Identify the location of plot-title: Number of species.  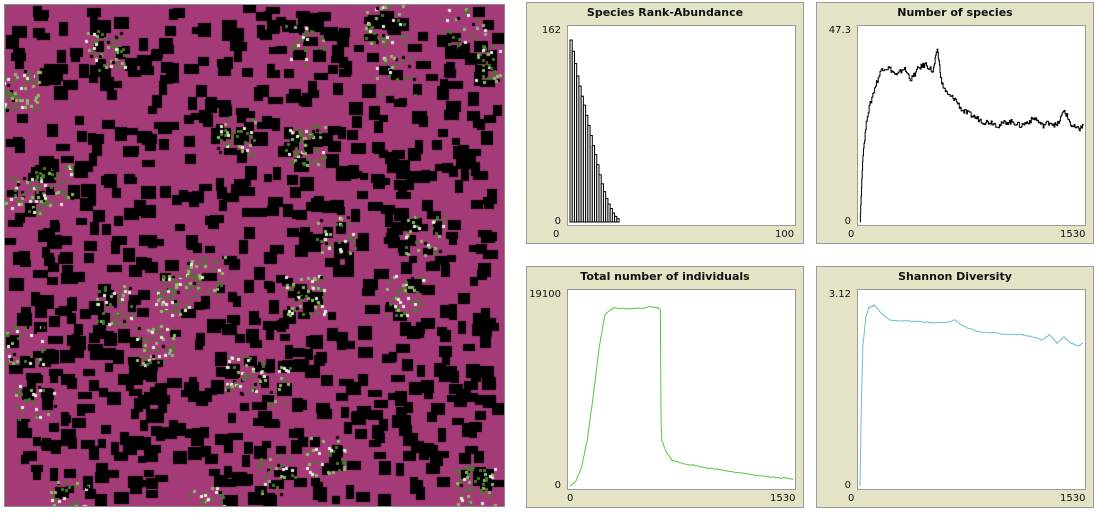
(955, 12).